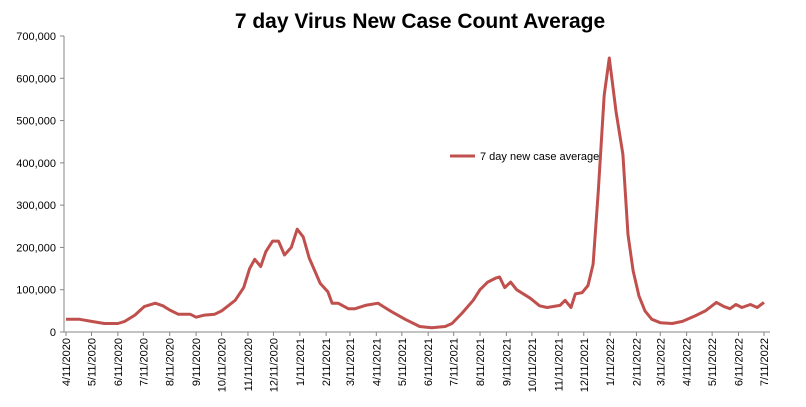 This screenshot has height=407, width=806. What do you see at coordinates (539, 157) in the screenshot?
I see `legend-label: 7 day new case average` at bounding box center [539, 157].